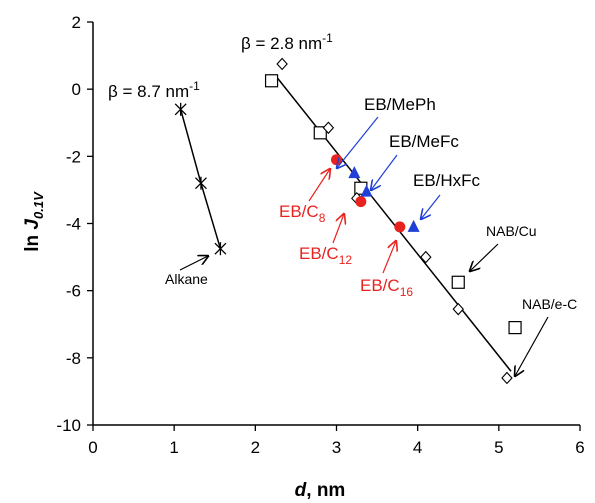 The width and height of the screenshot is (595, 503). Describe the element at coordinates (76, 22) in the screenshot. I see `y-tick-label: 2` at that location.